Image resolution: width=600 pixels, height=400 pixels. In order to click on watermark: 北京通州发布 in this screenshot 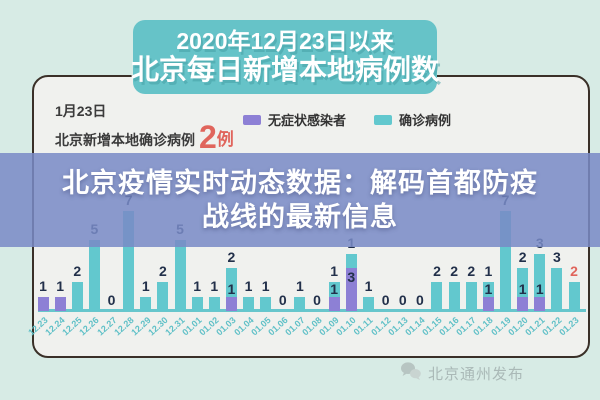, I will do `click(462, 373)`.